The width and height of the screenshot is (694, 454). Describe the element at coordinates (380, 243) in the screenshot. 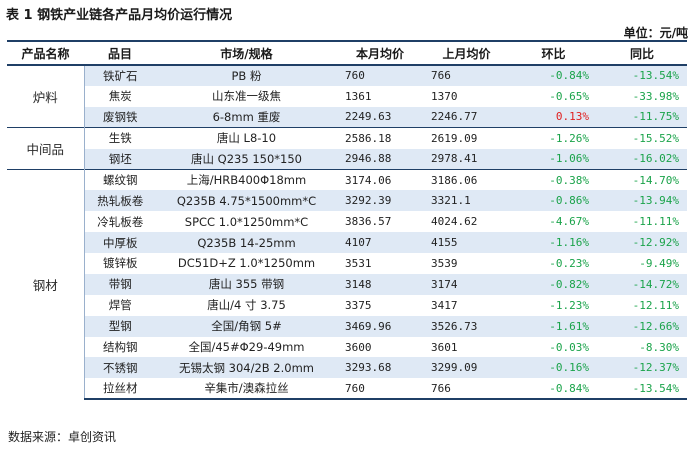

I see `cell-current-avg: 4107` at that location.